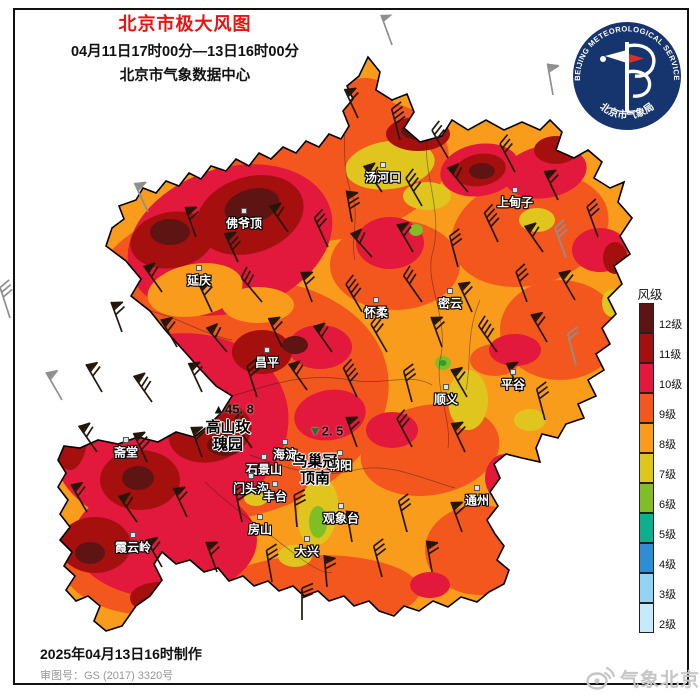  What do you see at coordinates (646, 528) in the screenshot?
I see `legend-swatch-5级` at bounding box center [646, 528].